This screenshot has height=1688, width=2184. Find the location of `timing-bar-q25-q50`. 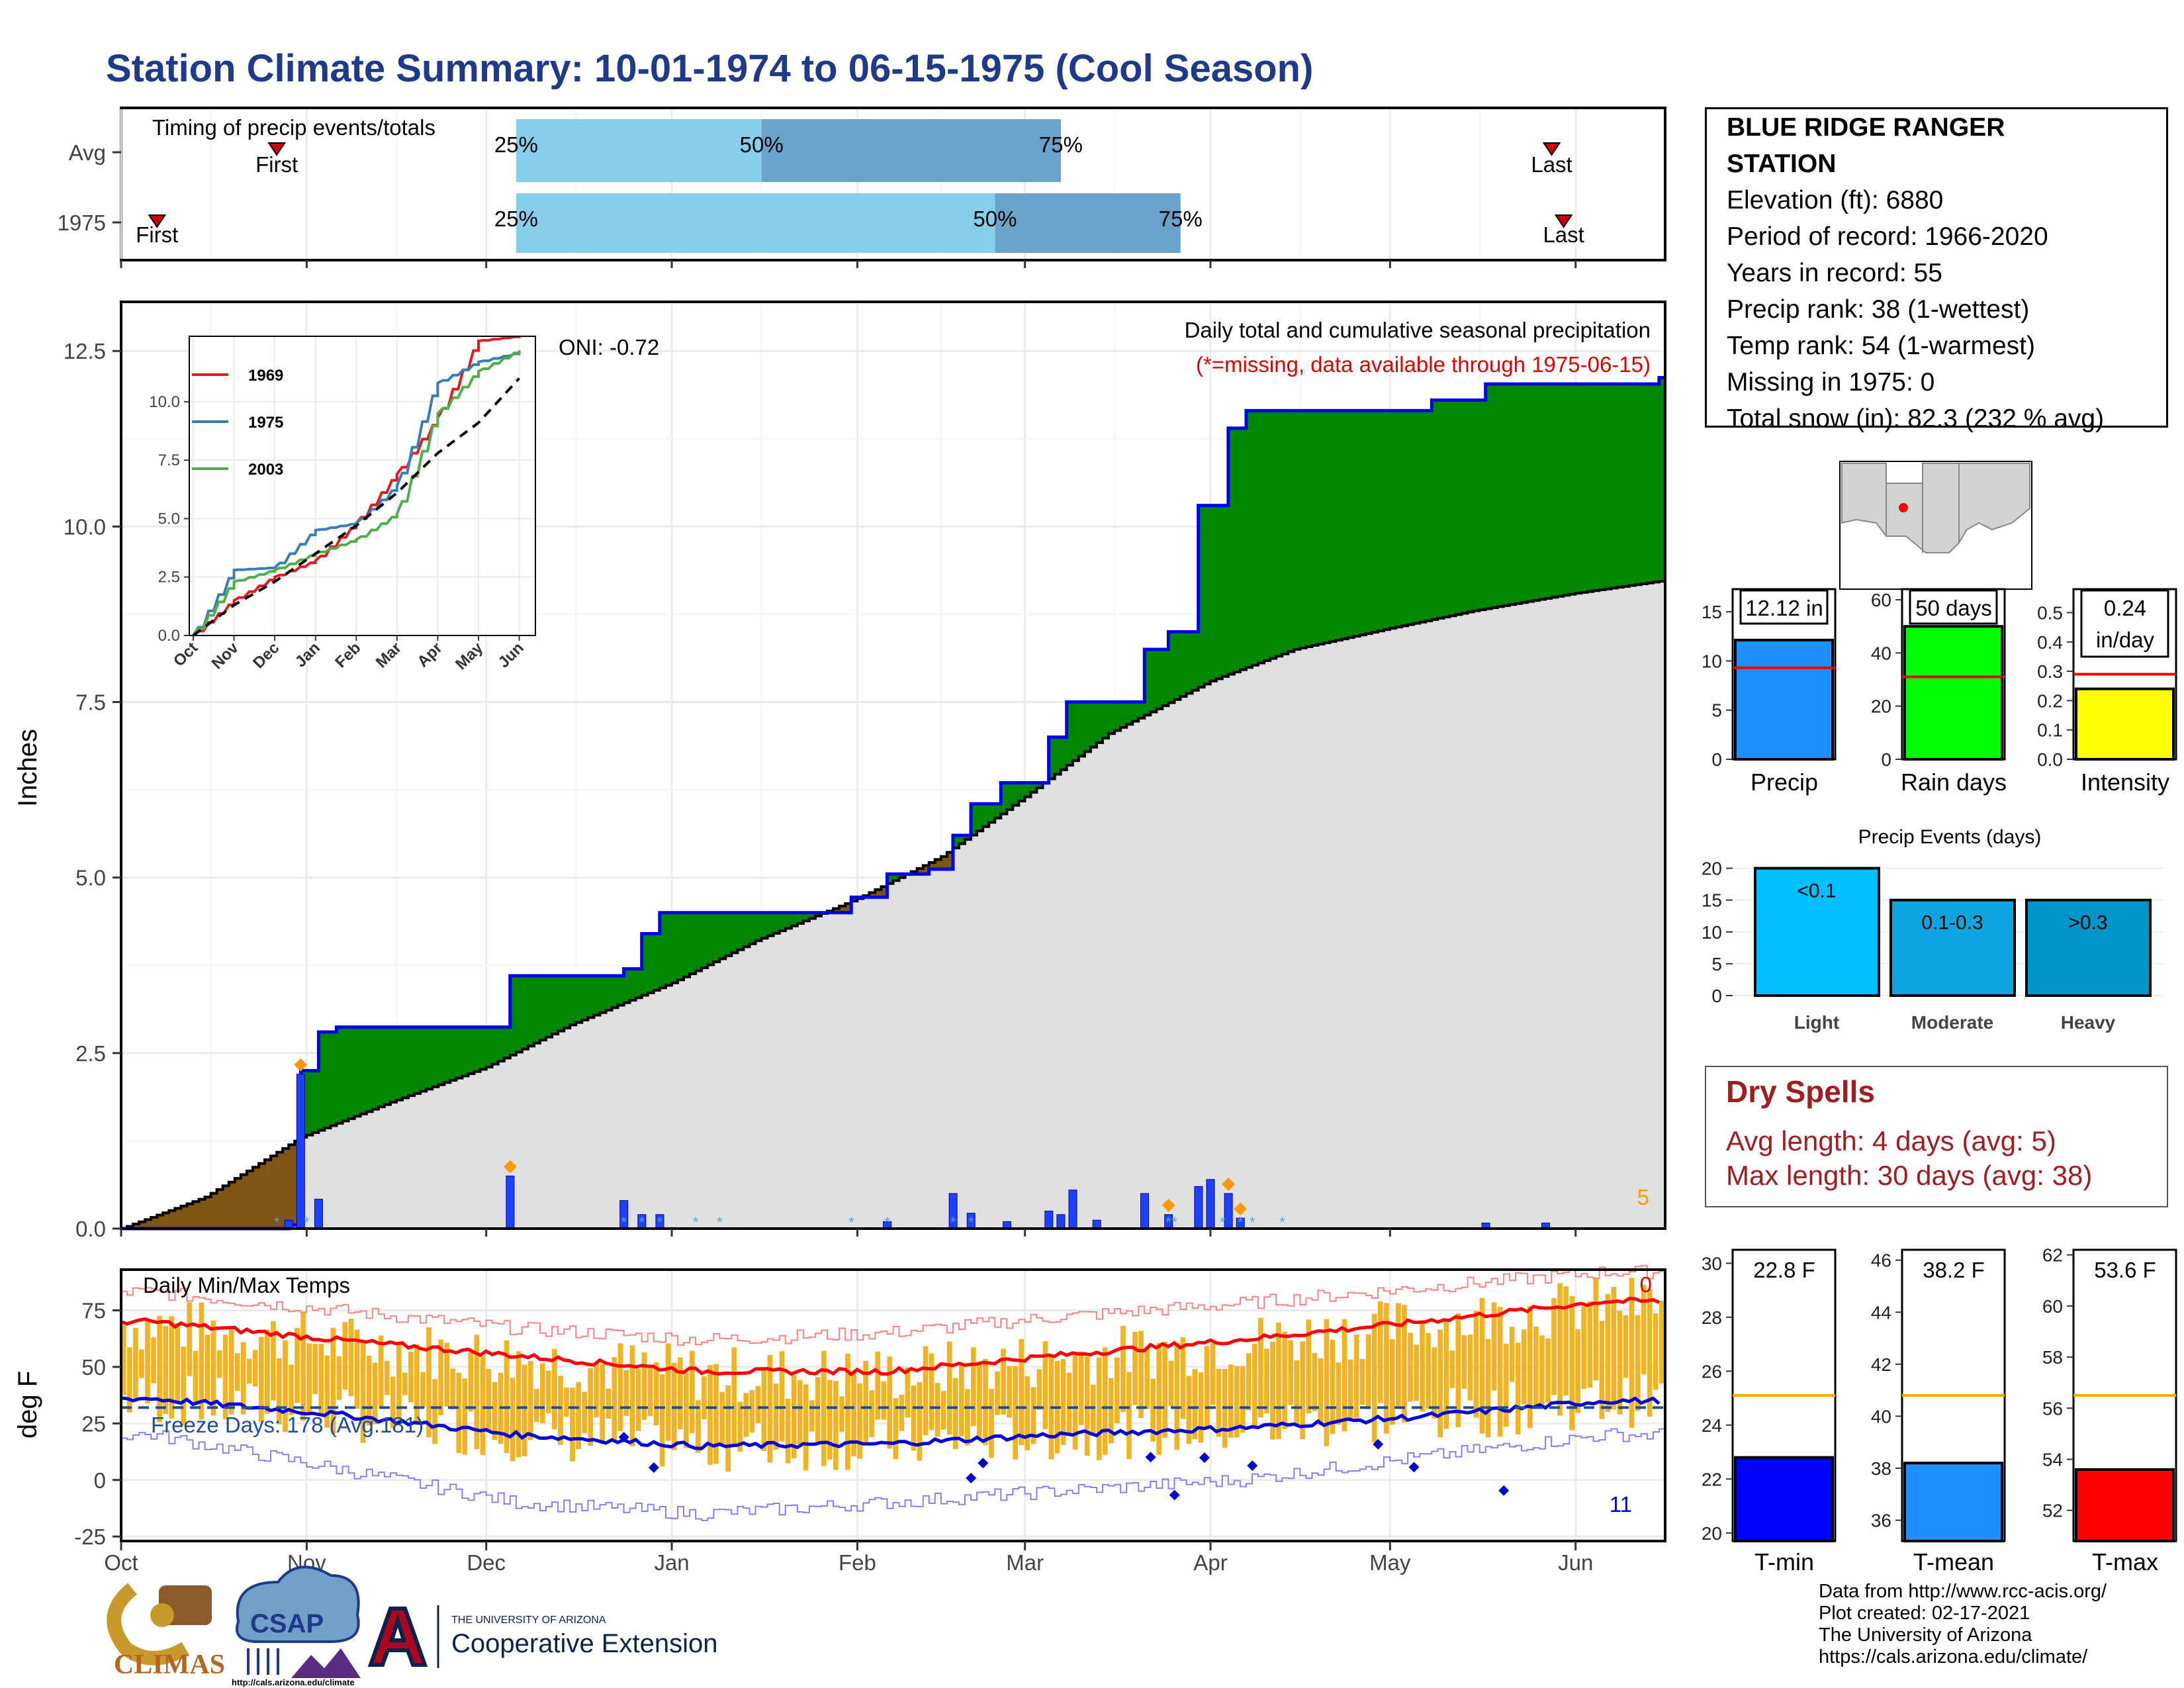

timing-bar-q25-q50 is located at coordinates (755, 223).